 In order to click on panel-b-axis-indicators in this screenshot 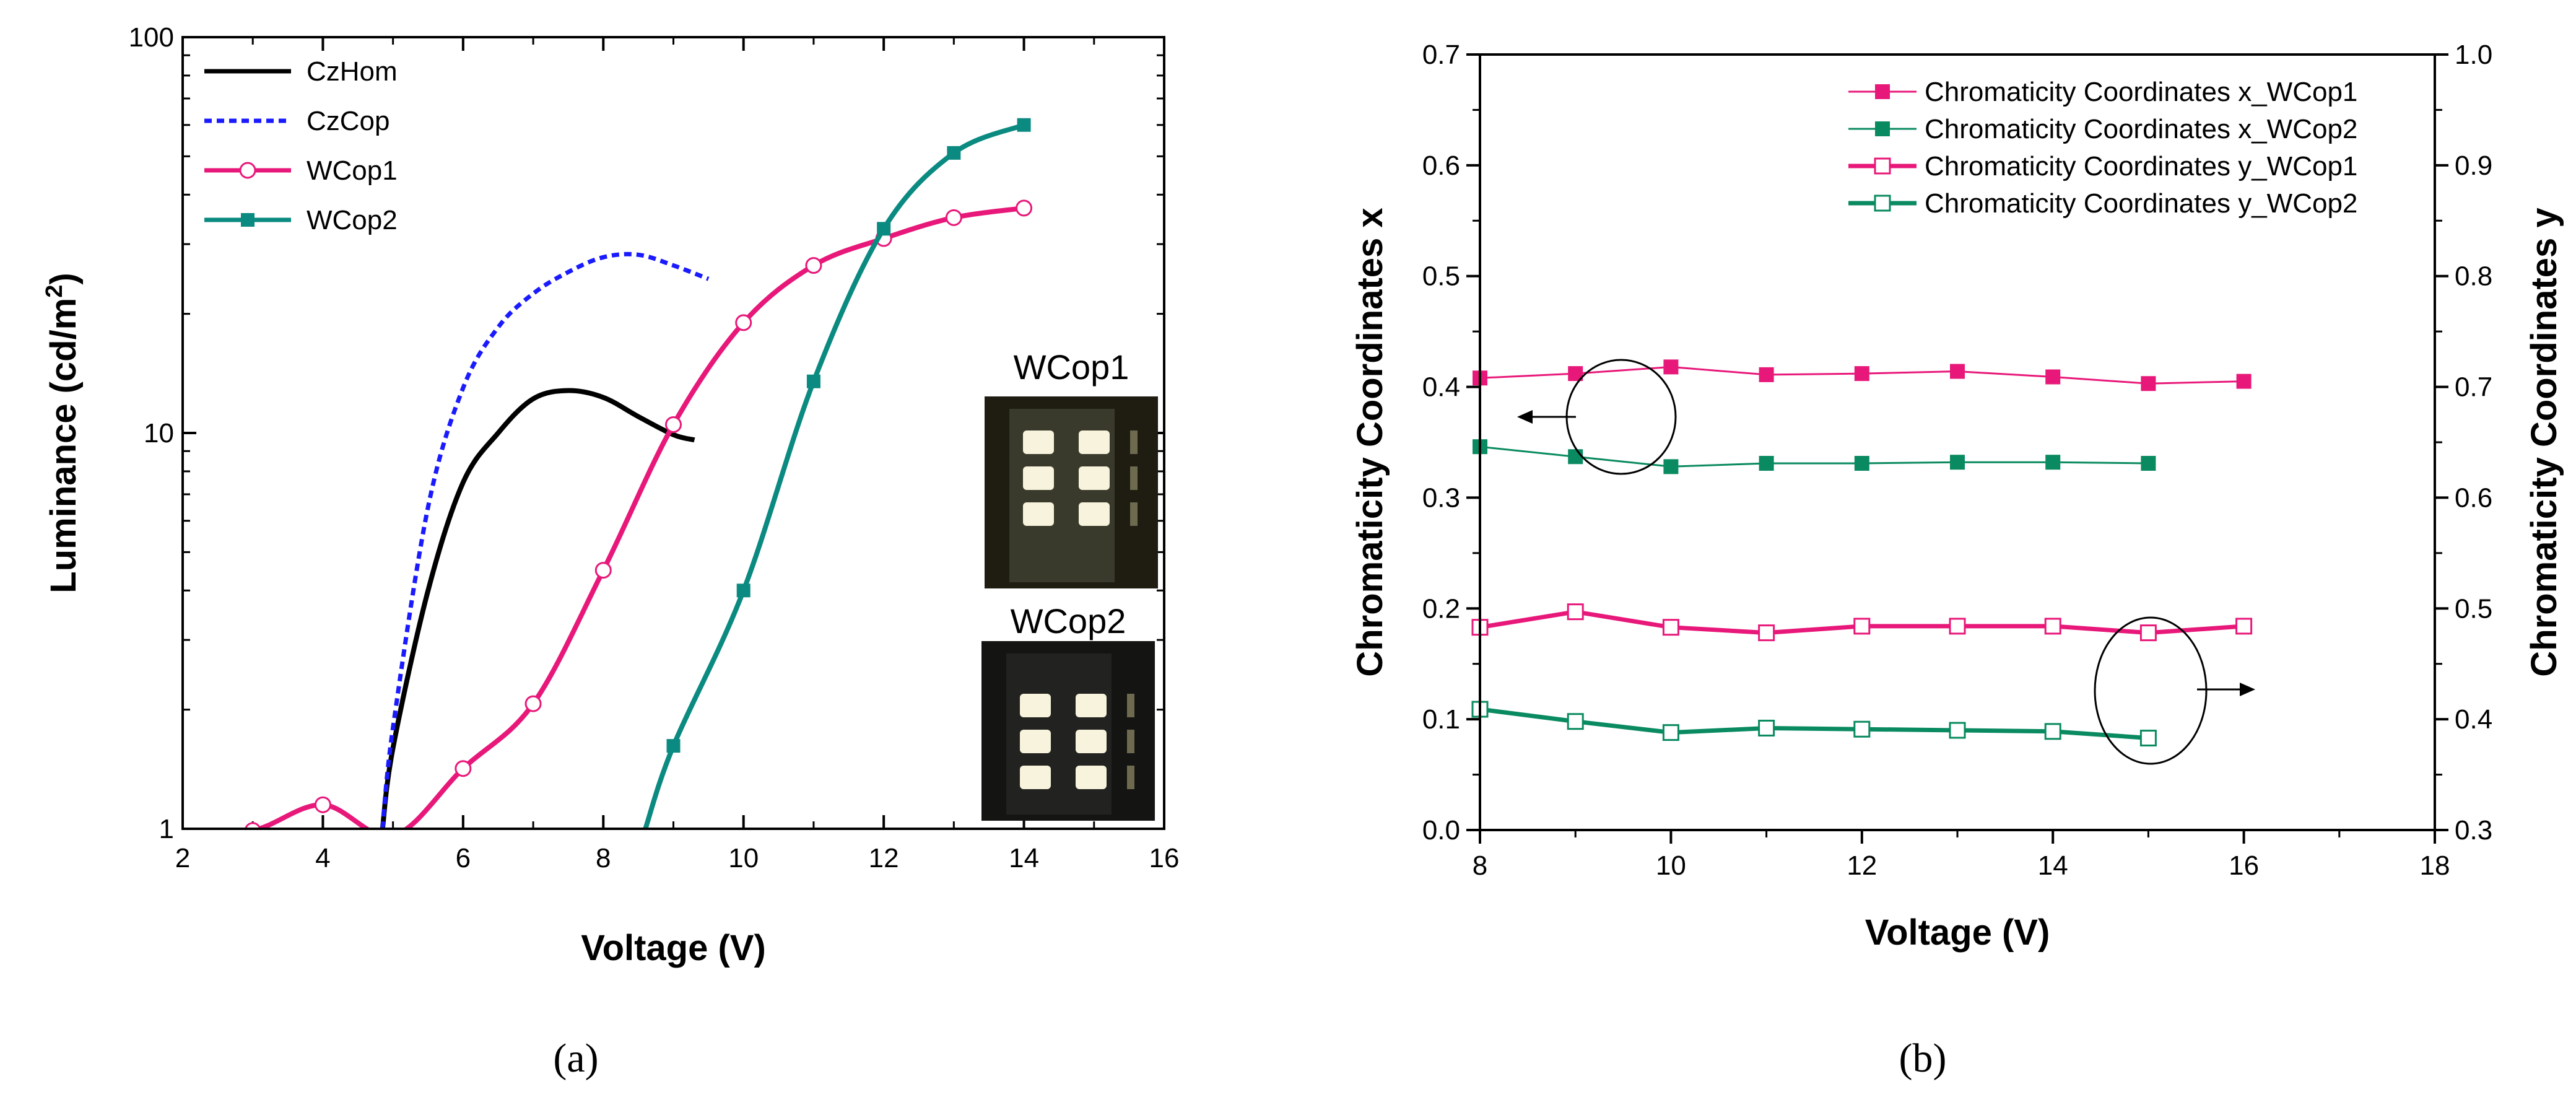, I will do `click(1886, 562)`.